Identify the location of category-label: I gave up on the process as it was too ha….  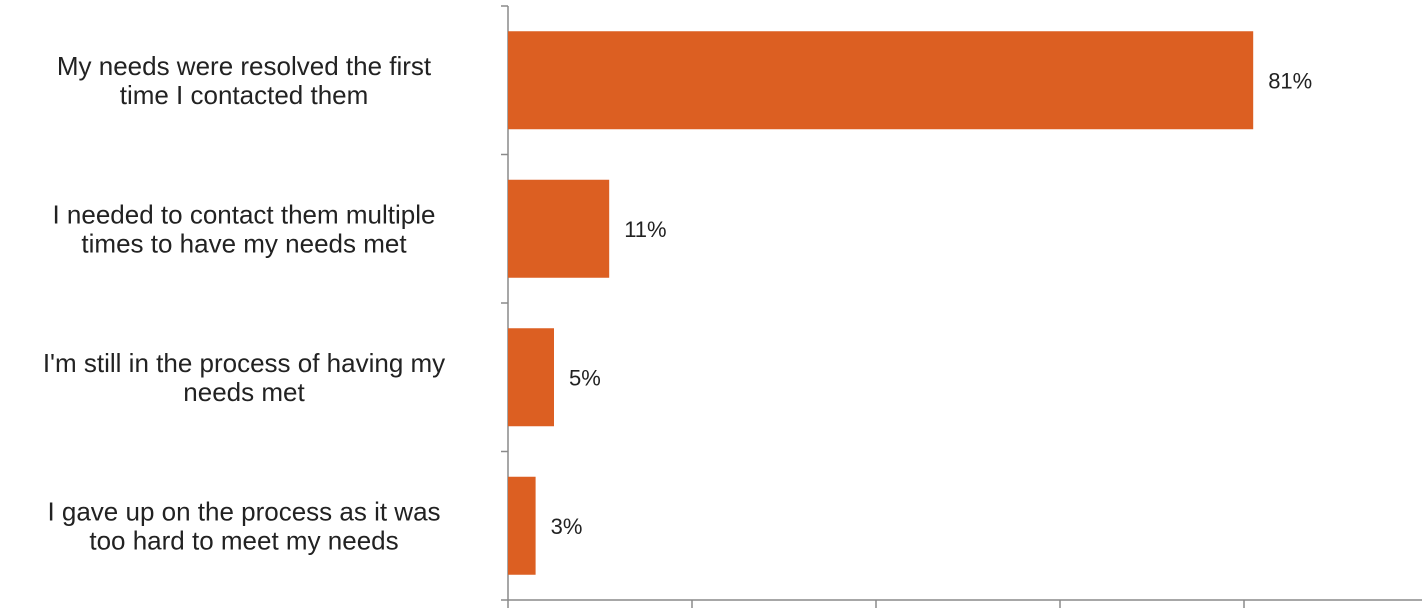
(243, 525).